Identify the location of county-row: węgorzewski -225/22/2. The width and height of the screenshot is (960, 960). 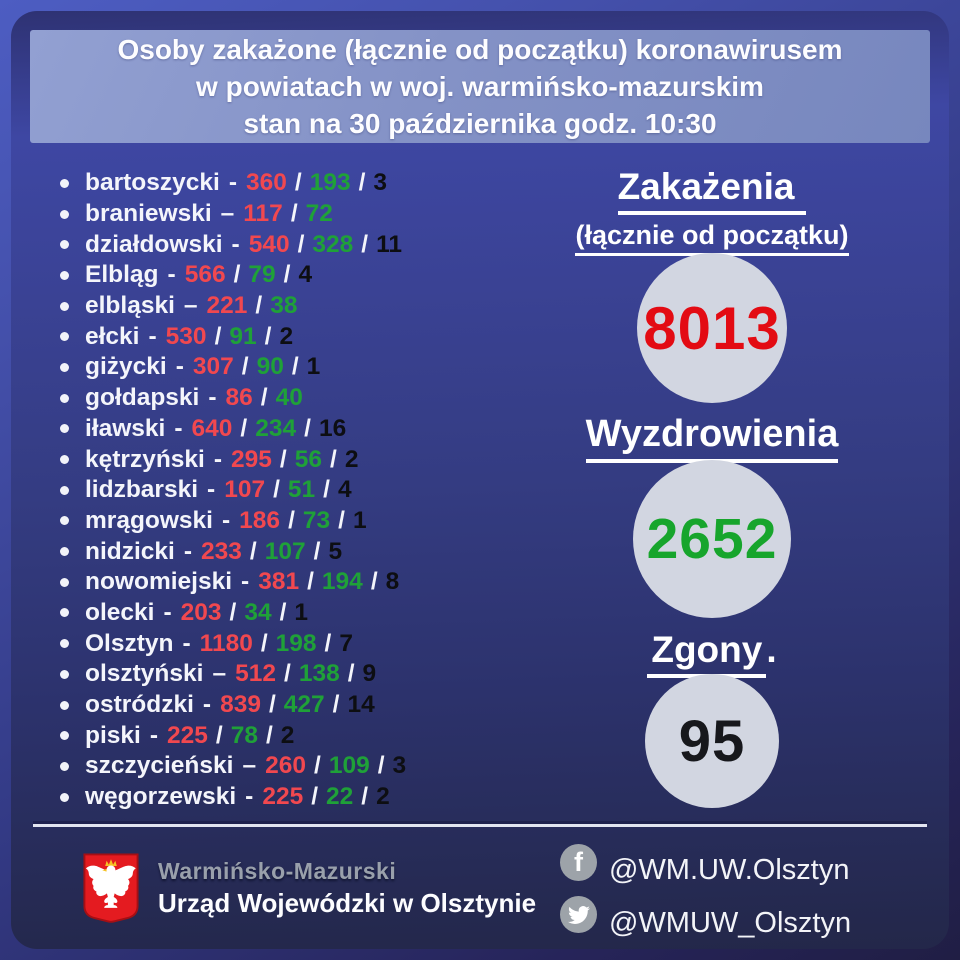
(315, 797).